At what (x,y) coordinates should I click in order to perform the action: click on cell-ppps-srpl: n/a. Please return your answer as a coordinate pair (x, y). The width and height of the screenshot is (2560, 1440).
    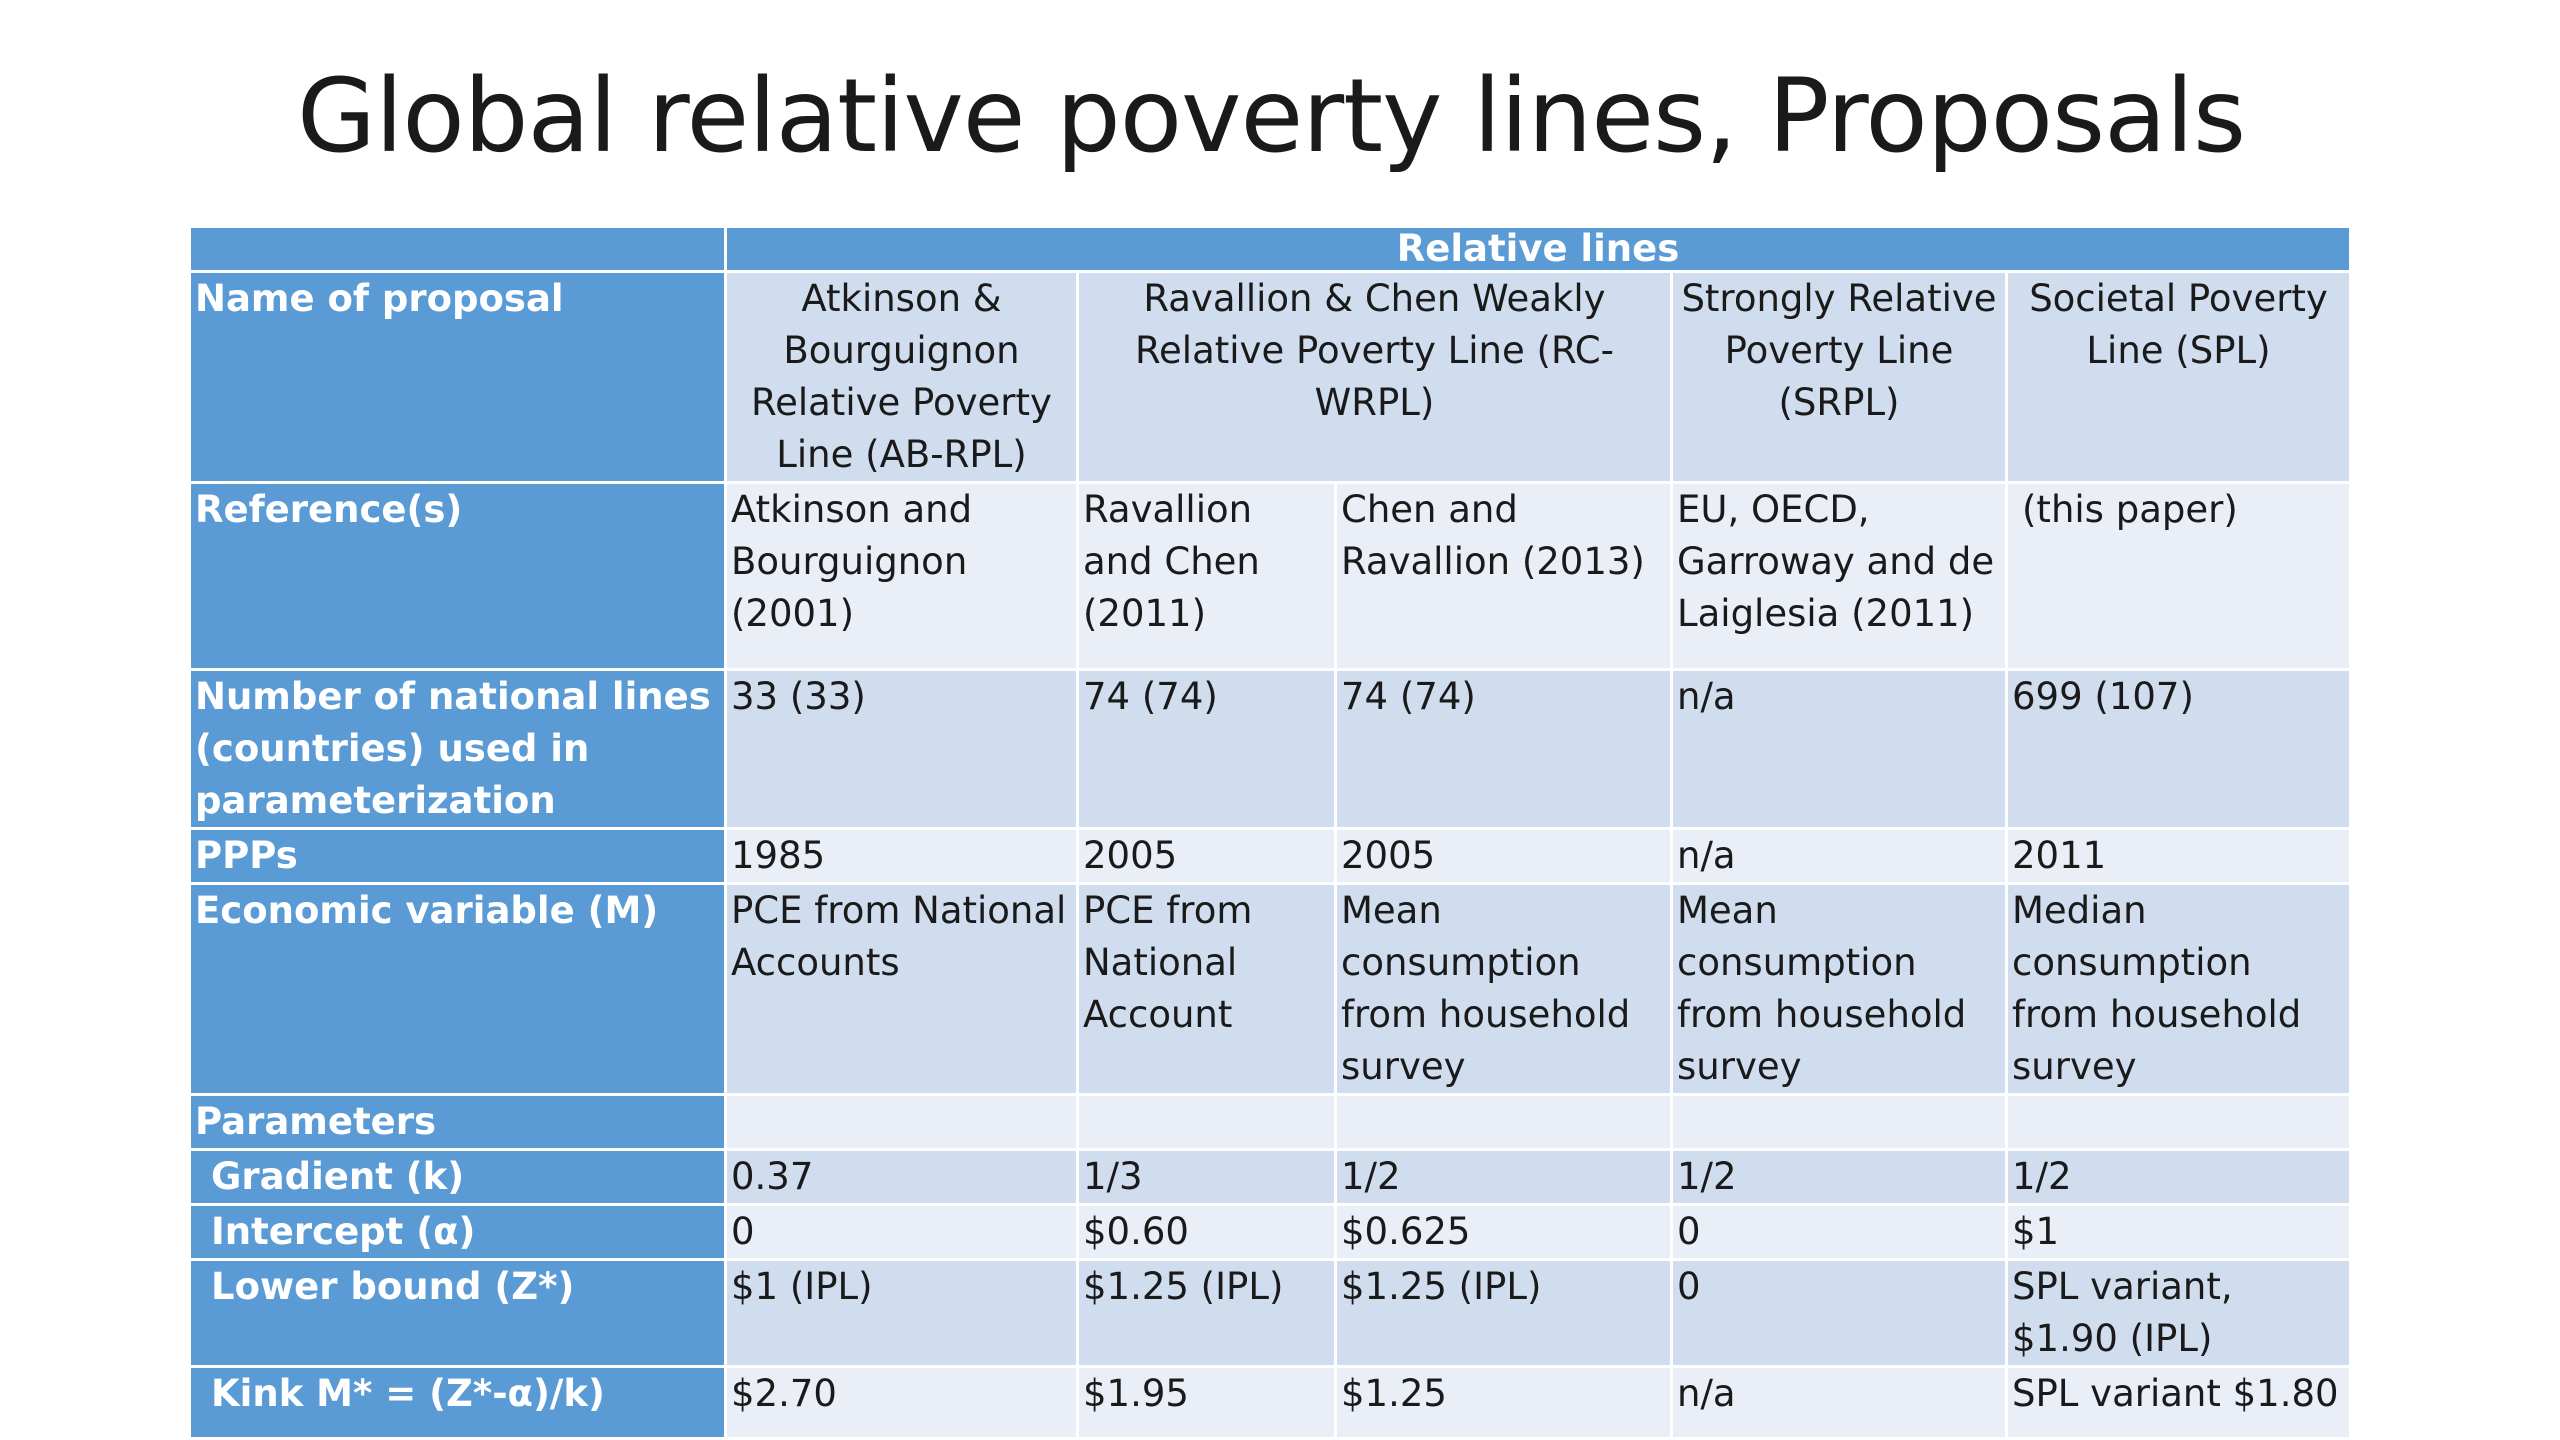
    Looking at the image, I should click on (1839, 856).